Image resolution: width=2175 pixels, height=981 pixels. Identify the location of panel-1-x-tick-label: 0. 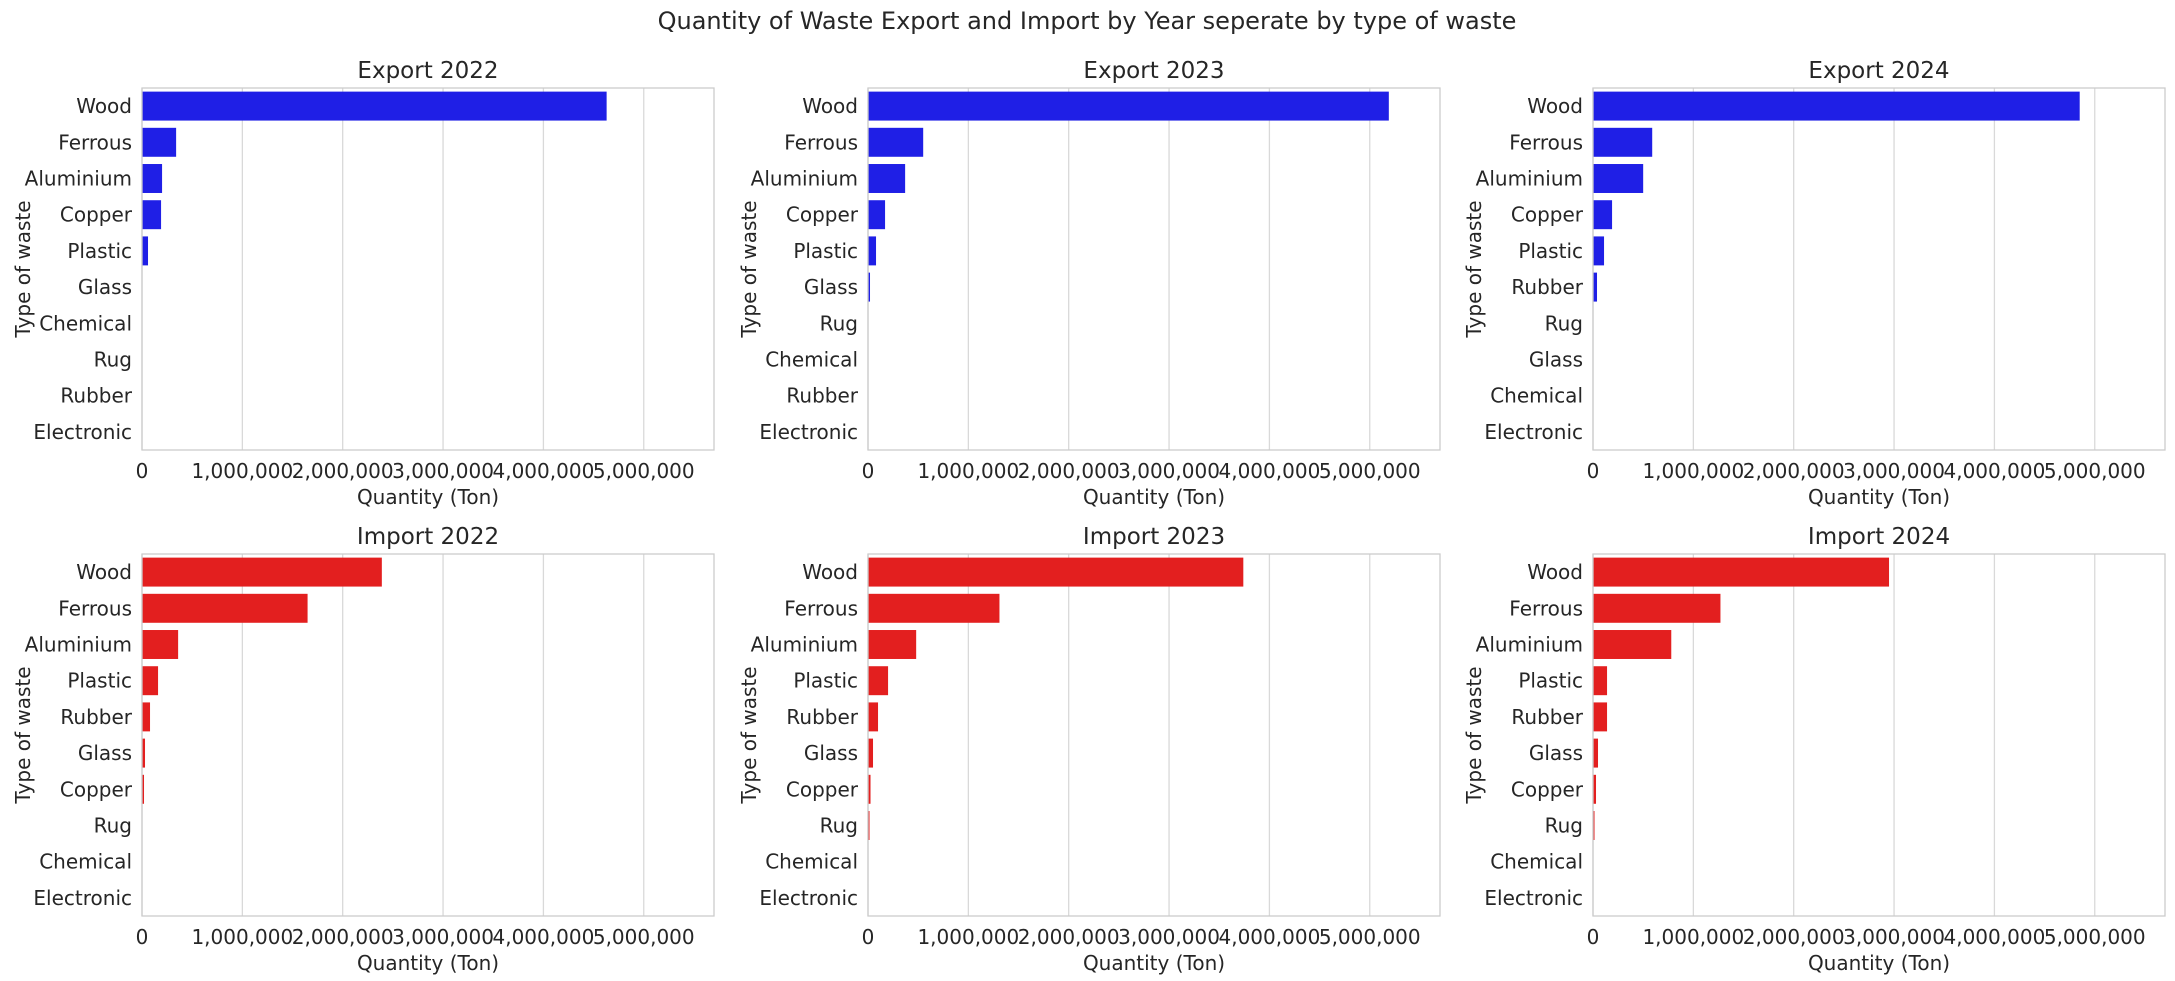
(142, 471).